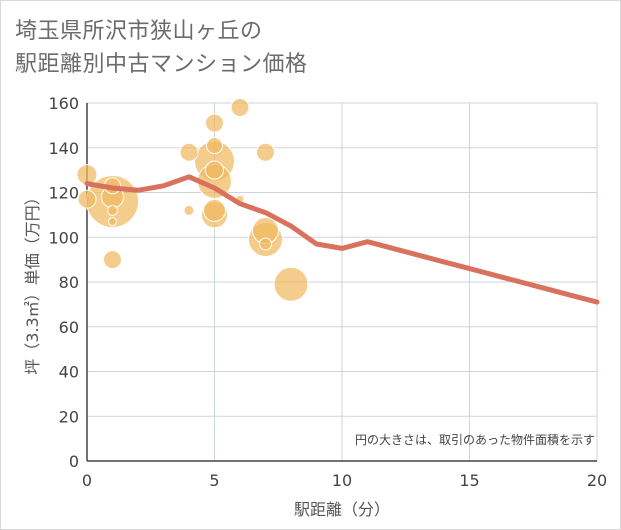 The width and height of the screenshot is (621, 530). I want to click on y-tick-label: 80, so click(69, 282).